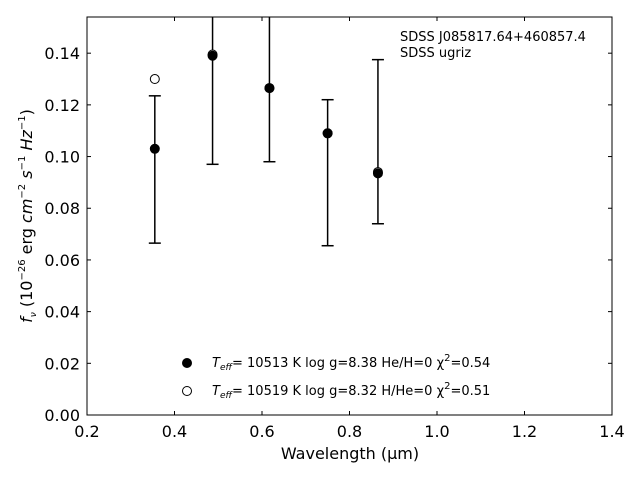 The height and width of the screenshot is (480, 640). Describe the element at coordinates (62, 105) in the screenshot. I see `y-tick-label: 0.12` at that location.